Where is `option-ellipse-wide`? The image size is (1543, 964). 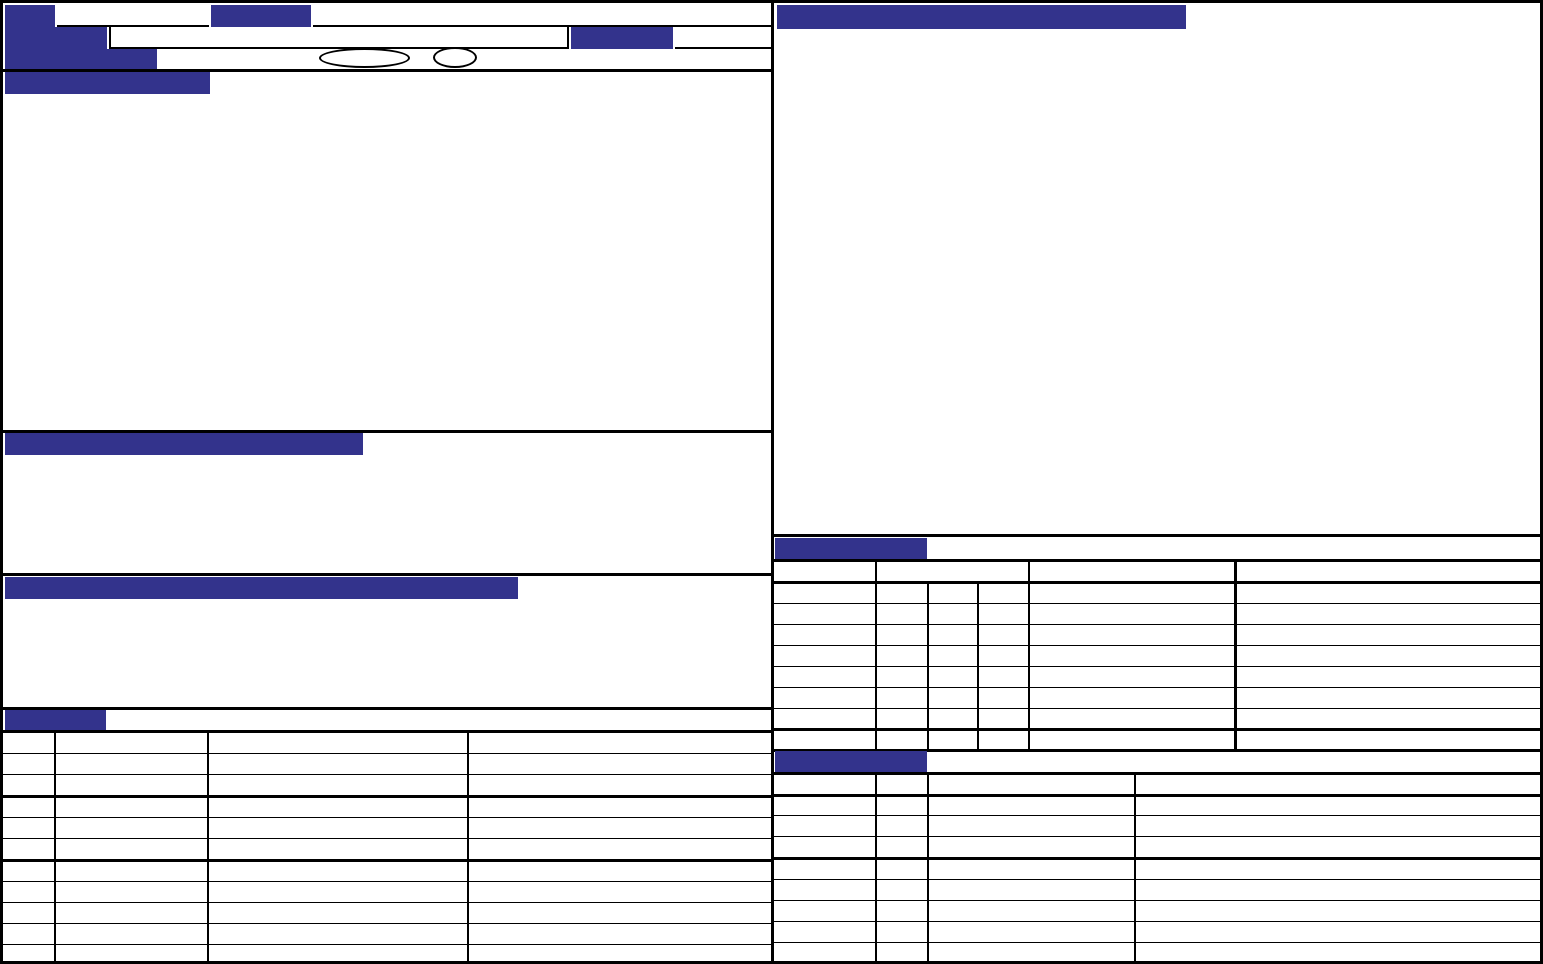
option-ellipse-wide is located at coordinates (364, 58).